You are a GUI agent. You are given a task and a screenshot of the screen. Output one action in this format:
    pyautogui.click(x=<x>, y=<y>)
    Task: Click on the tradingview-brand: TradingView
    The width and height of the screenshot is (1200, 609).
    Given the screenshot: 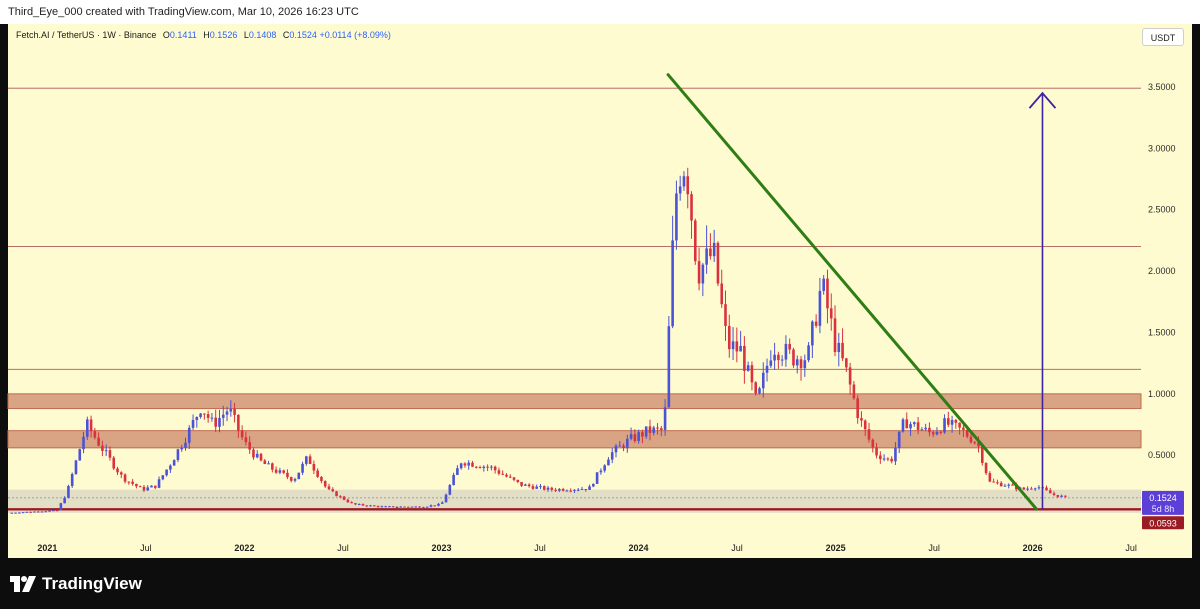 What is the action you would take?
    pyautogui.click(x=76, y=584)
    